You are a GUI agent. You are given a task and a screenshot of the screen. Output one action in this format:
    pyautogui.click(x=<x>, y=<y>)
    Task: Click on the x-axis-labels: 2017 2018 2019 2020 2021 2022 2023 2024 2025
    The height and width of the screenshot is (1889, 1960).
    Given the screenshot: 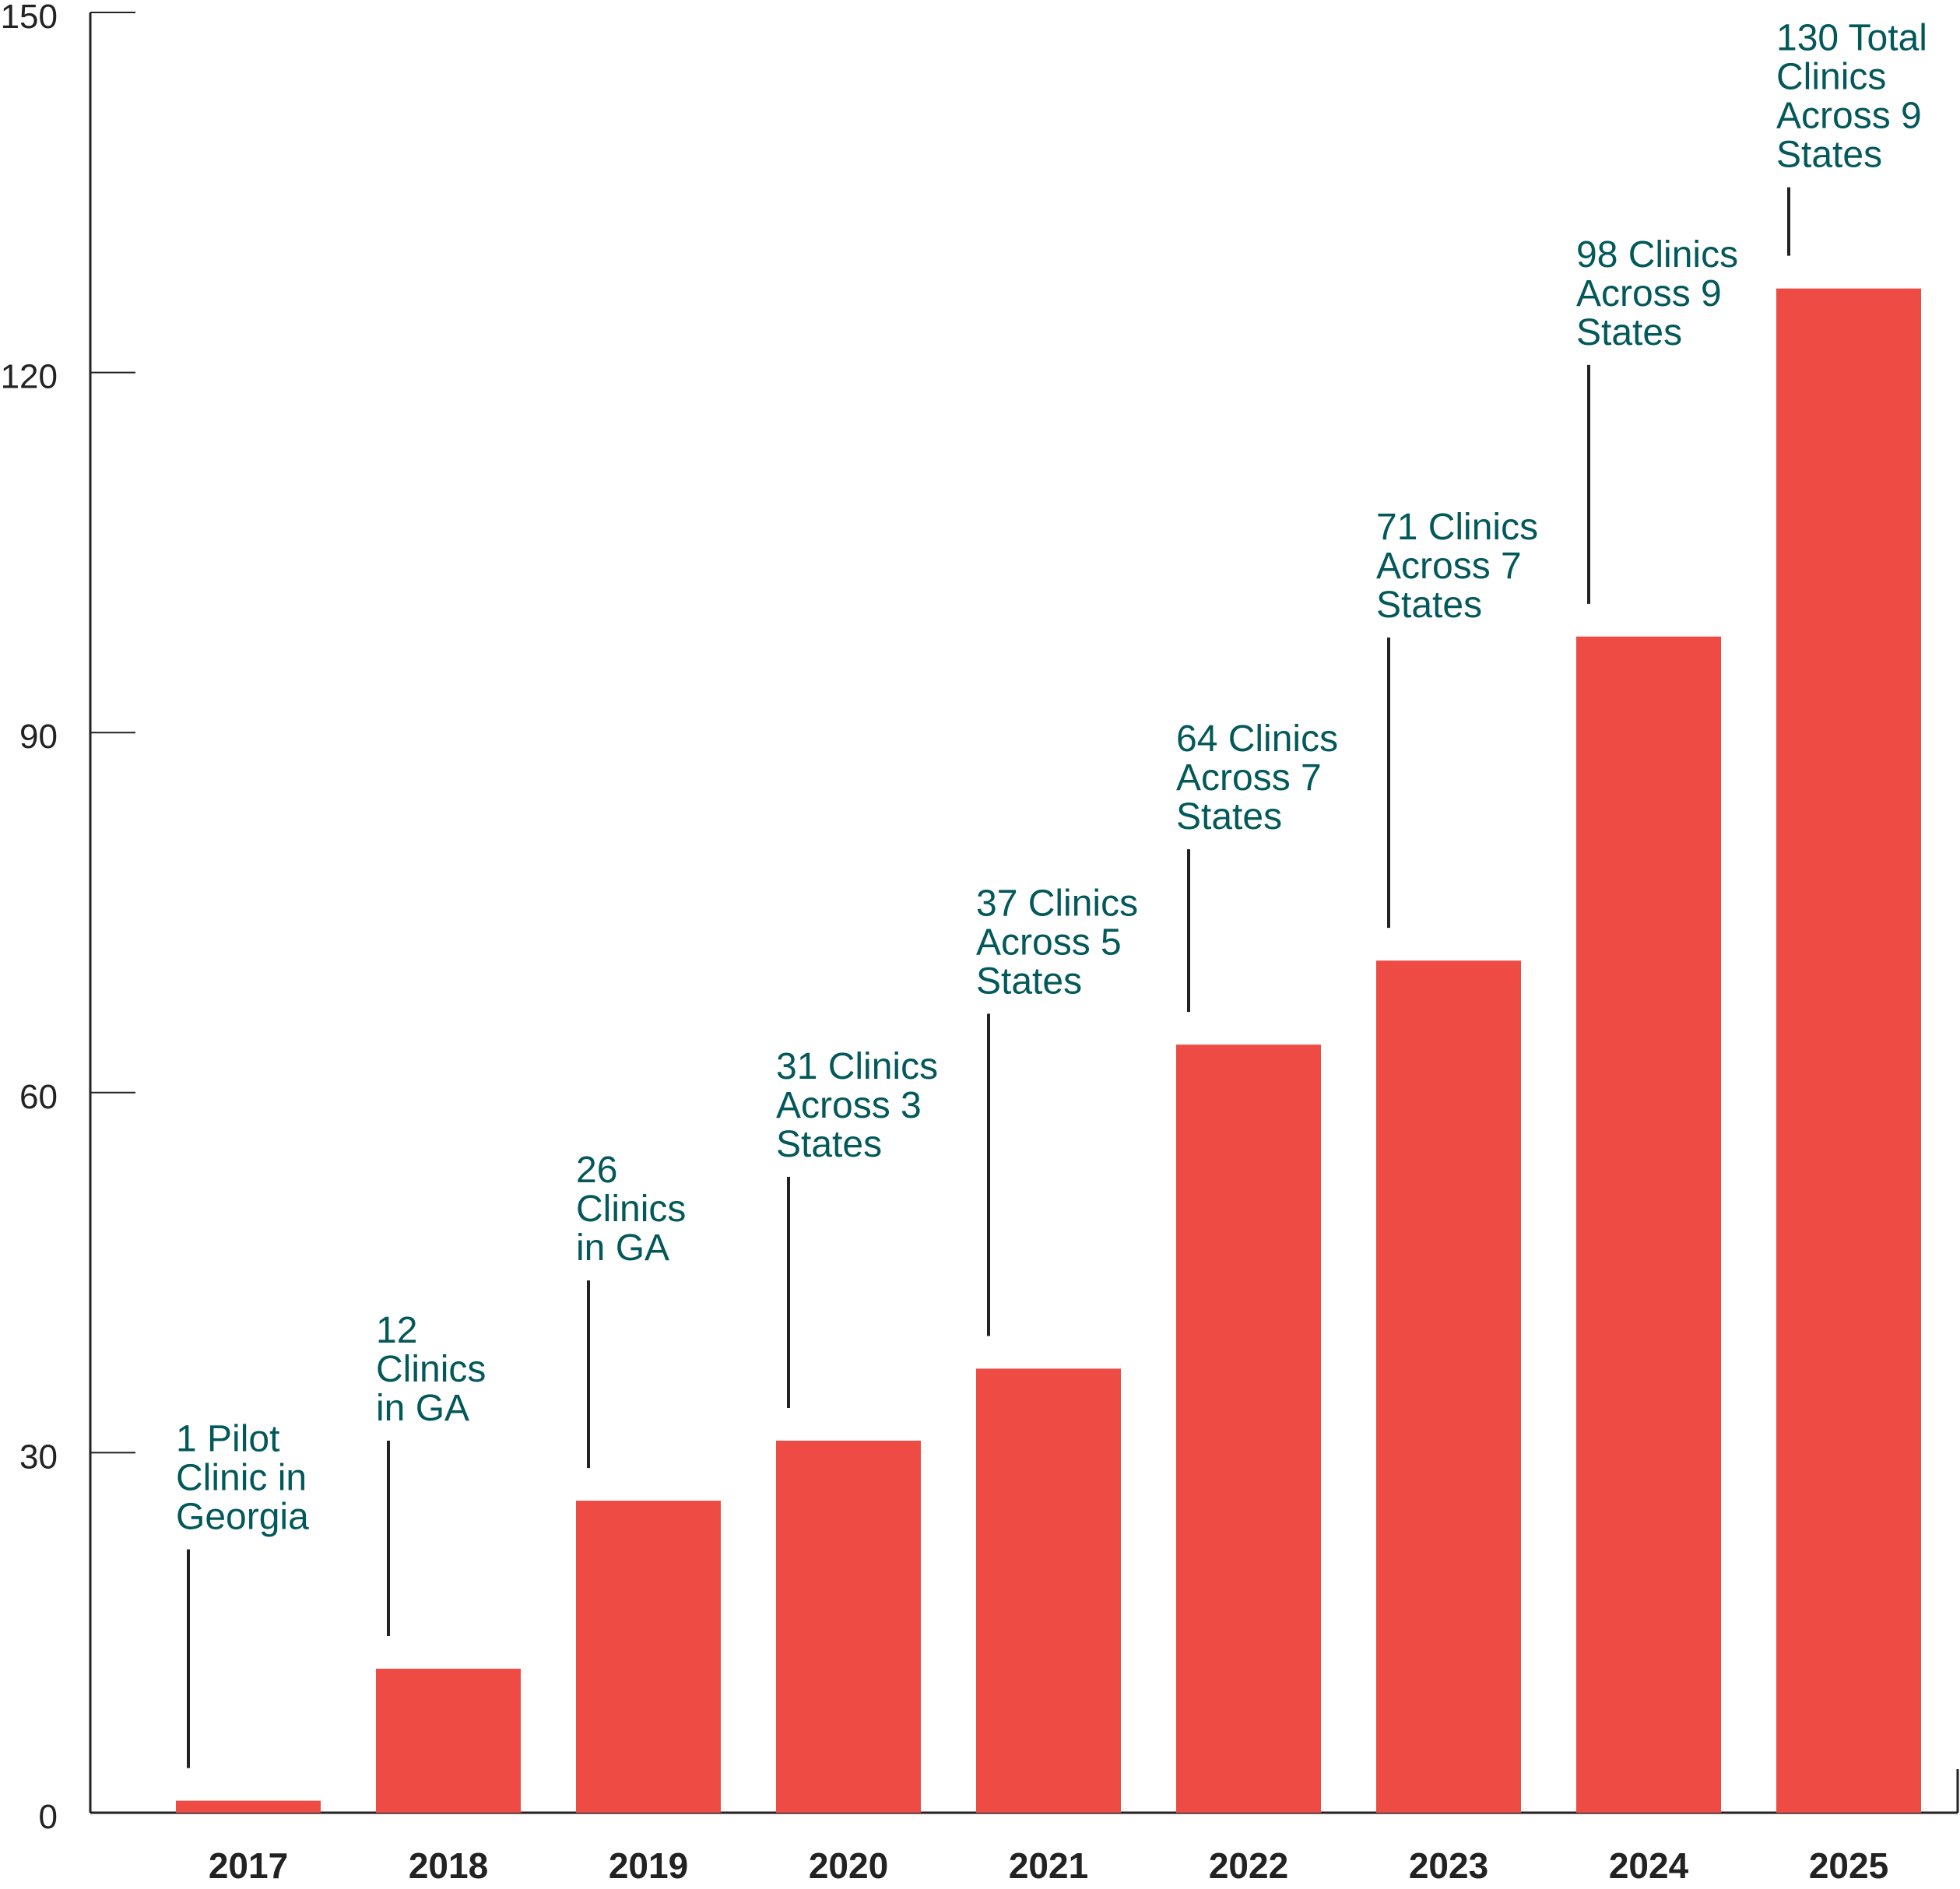 What is the action you would take?
    pyautogui.click(x=1048, y=1865)
    